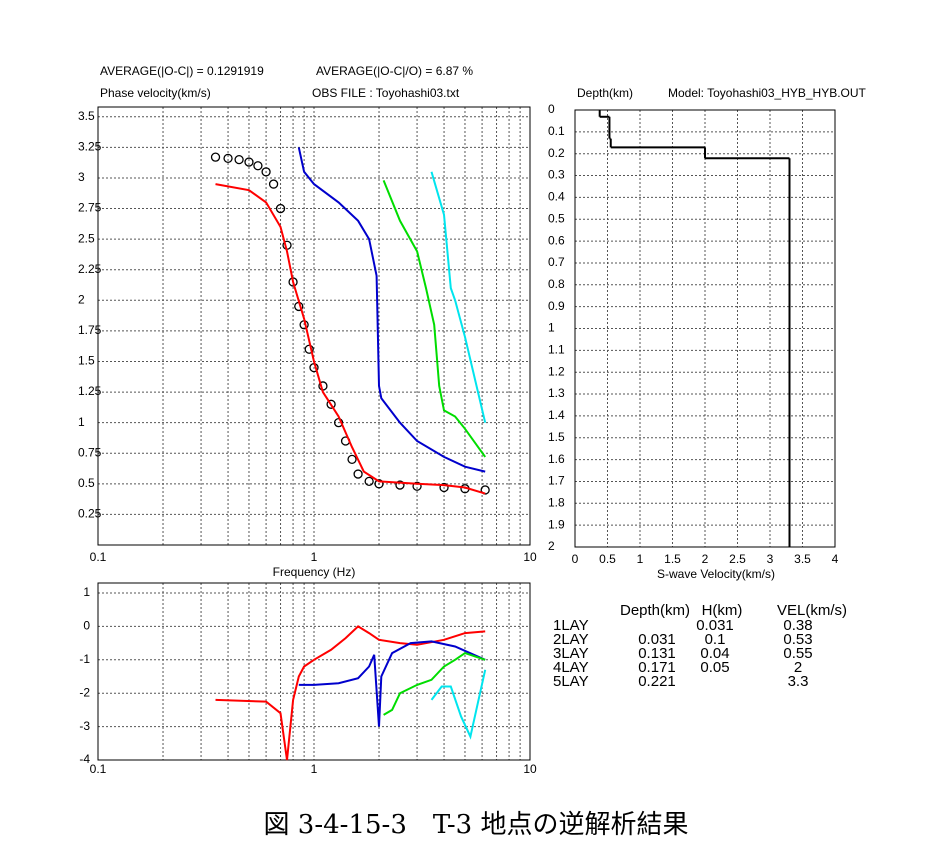 The width and height of the screenshot is (930, 859). I want to click on table-header: VEL(km/s), so click(812, 610).